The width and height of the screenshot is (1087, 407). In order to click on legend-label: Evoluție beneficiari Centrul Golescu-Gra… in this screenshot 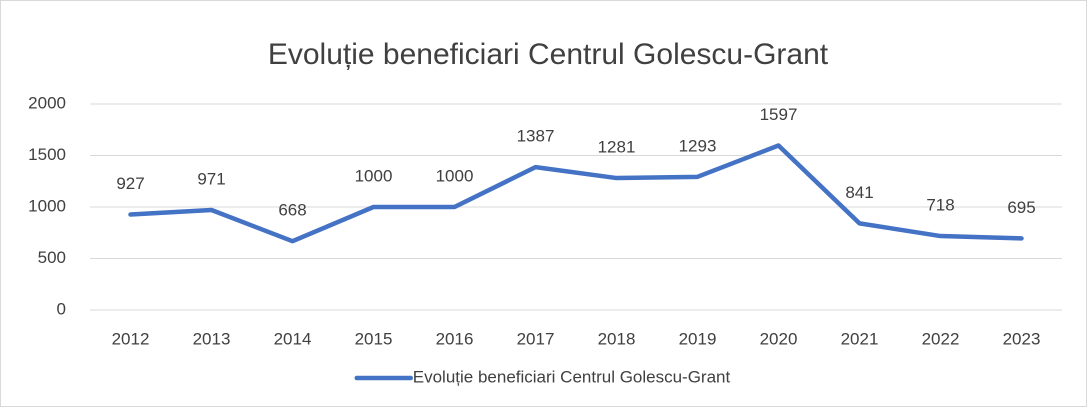, I will do `click(572, 376)`.